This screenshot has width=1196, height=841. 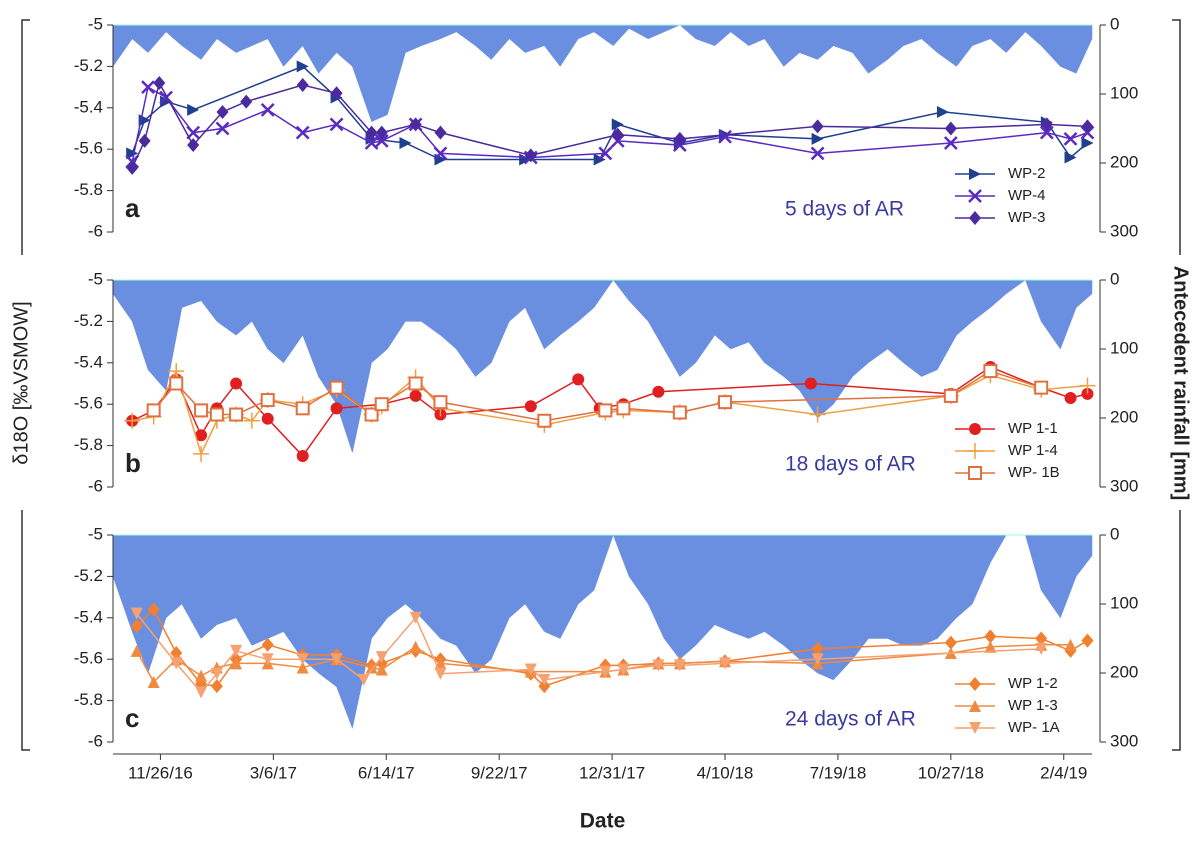 I want to click on rainfall-area, so click(x=602, y=73).